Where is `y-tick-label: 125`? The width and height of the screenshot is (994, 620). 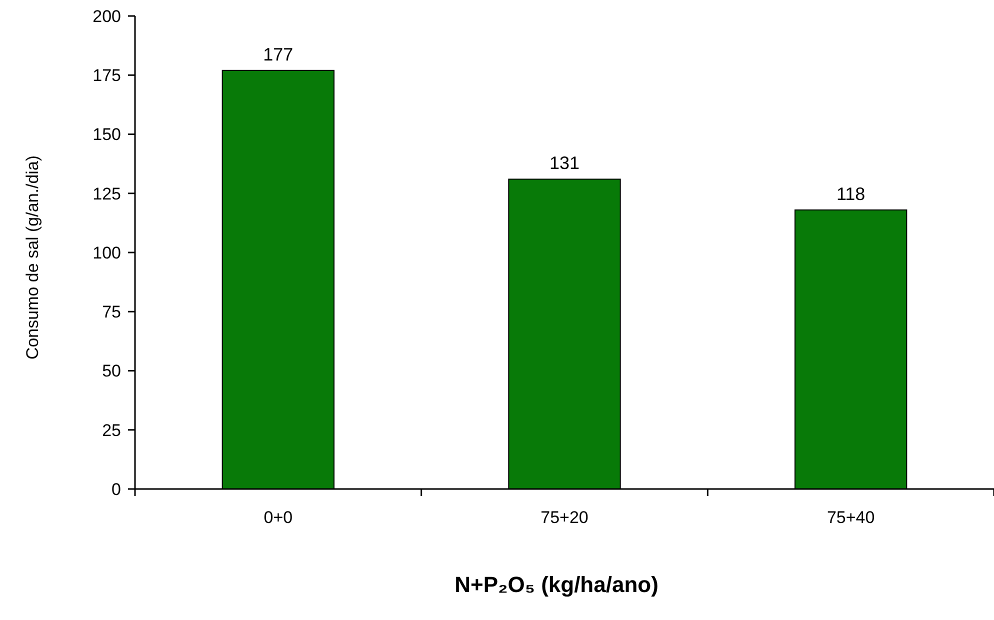
y-tick-label: 125 is located at coordinates (106, 194).